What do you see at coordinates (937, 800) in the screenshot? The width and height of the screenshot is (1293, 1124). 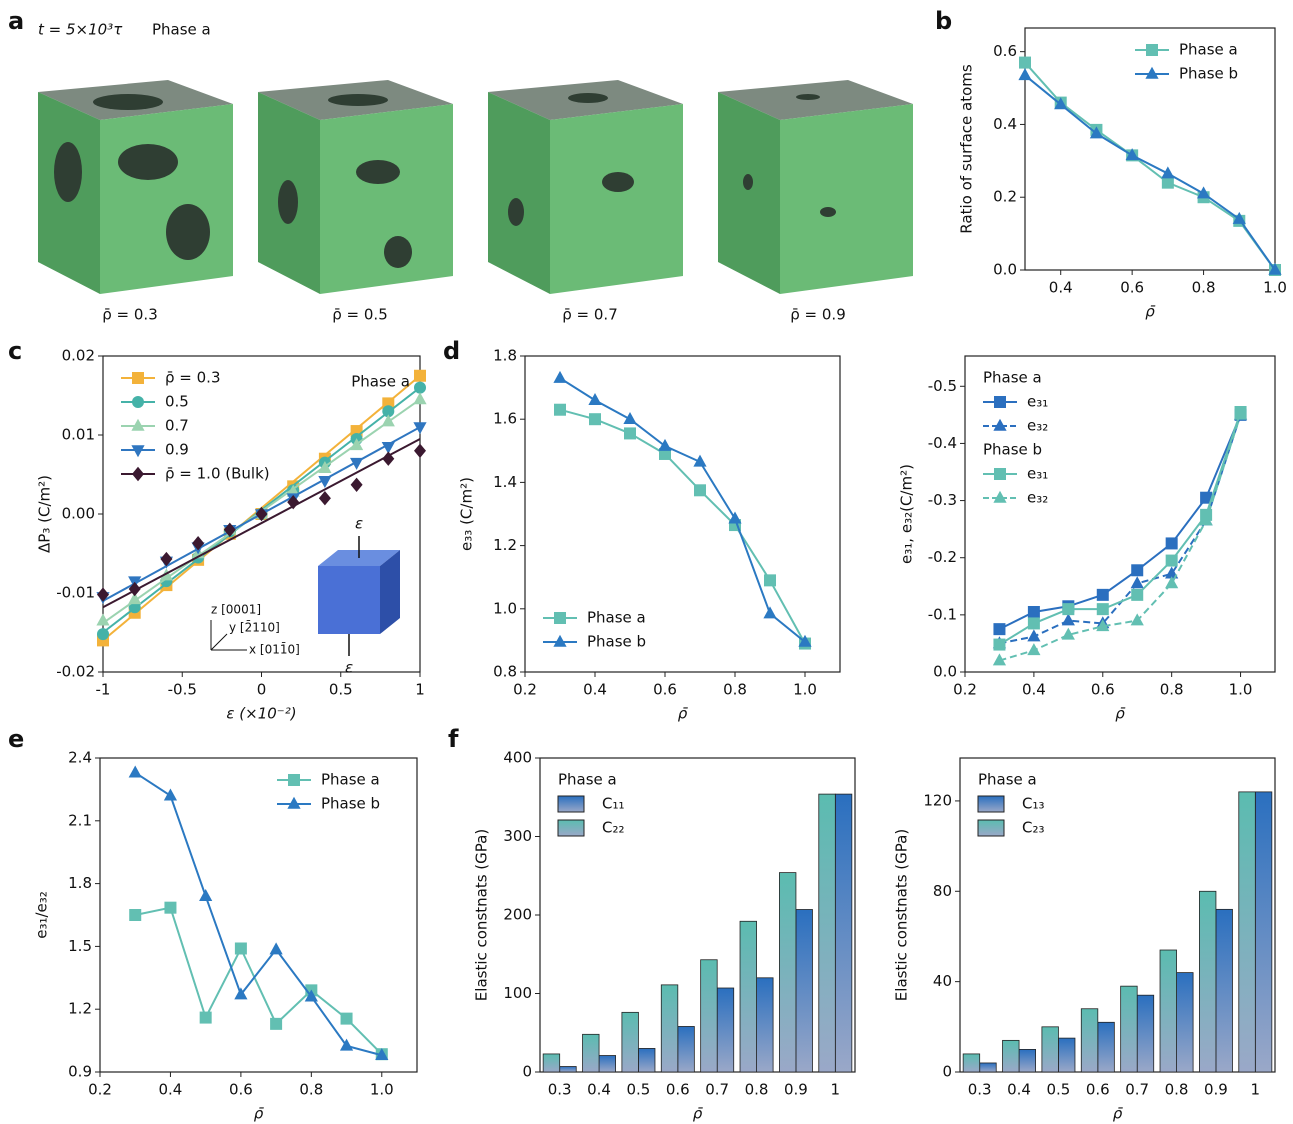 I see `y-tick-label: 120` at bounding box center [937, 800].